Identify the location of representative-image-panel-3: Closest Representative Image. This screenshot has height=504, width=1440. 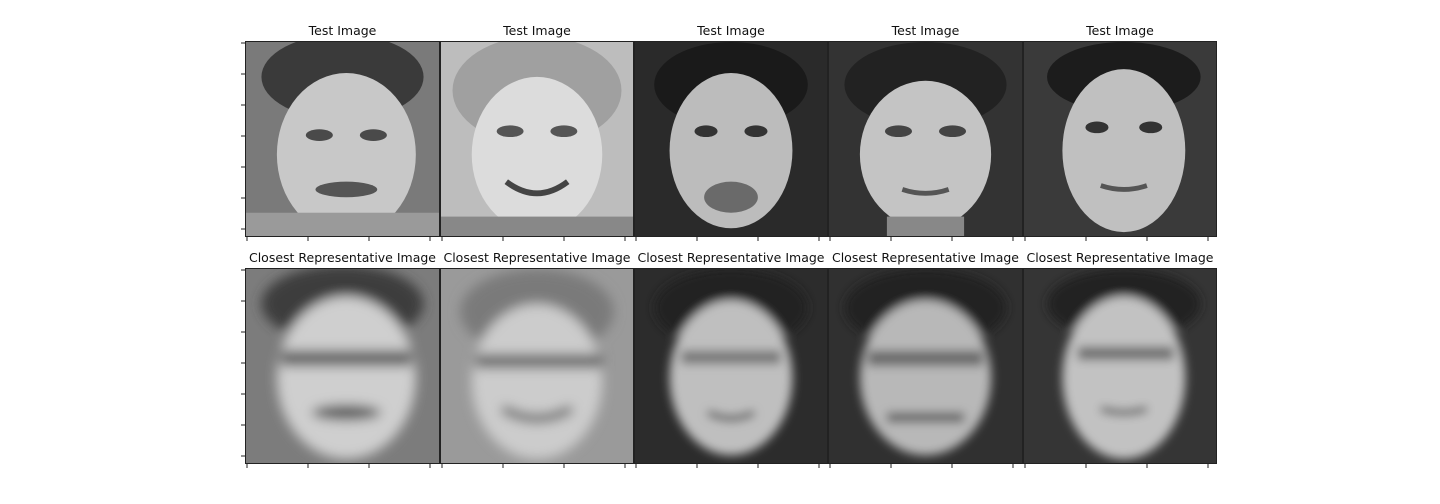
(731, 359).